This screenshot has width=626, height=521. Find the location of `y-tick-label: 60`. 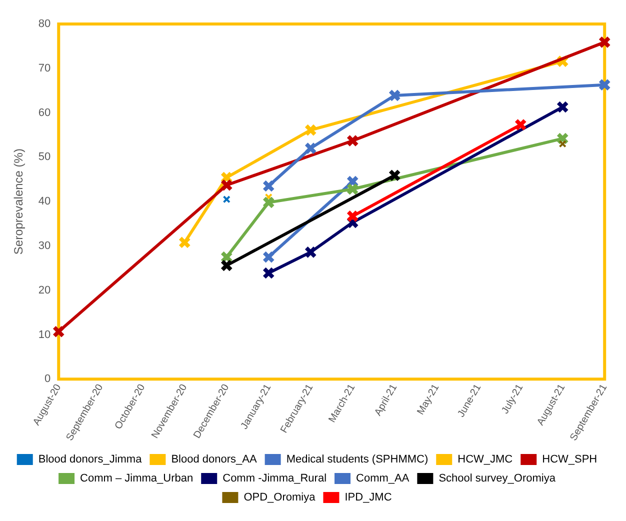

y-tick-label: 60 is located at coordinates (44, 112).